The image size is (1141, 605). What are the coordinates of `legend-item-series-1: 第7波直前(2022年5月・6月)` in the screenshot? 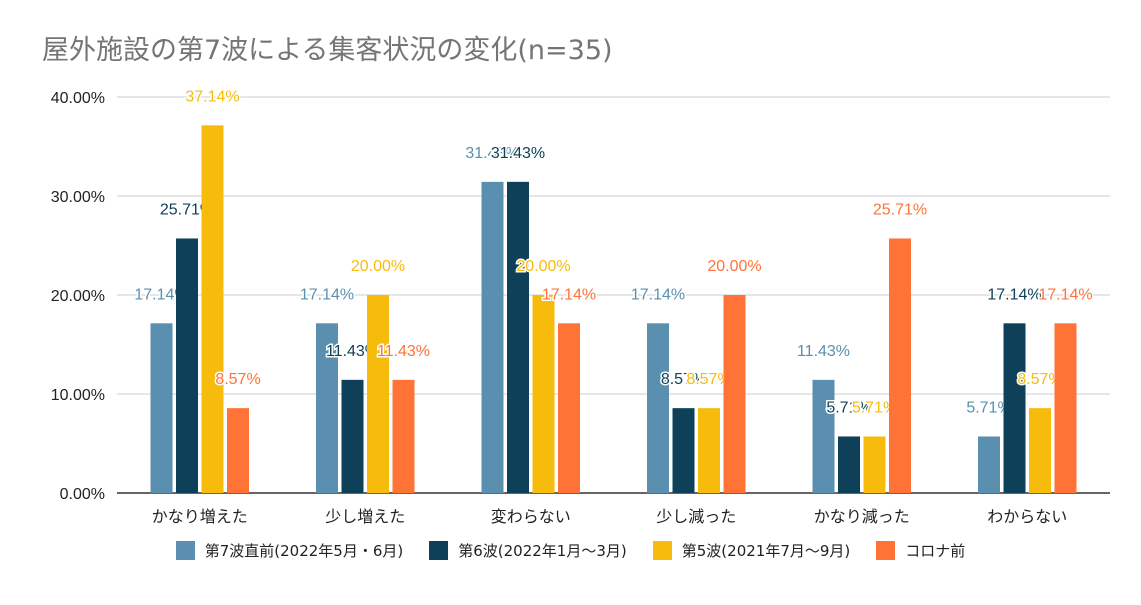 It's located at (289, 550).